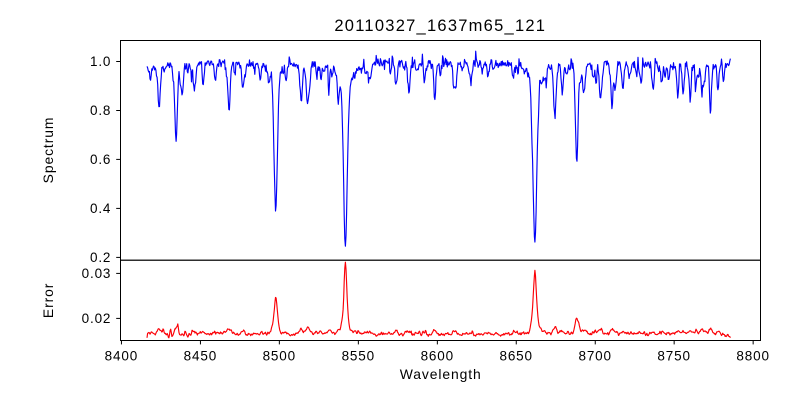  Describe the element at coordinates (752, 356) in the screenshot. I see `svg-text: 8800` at that location.